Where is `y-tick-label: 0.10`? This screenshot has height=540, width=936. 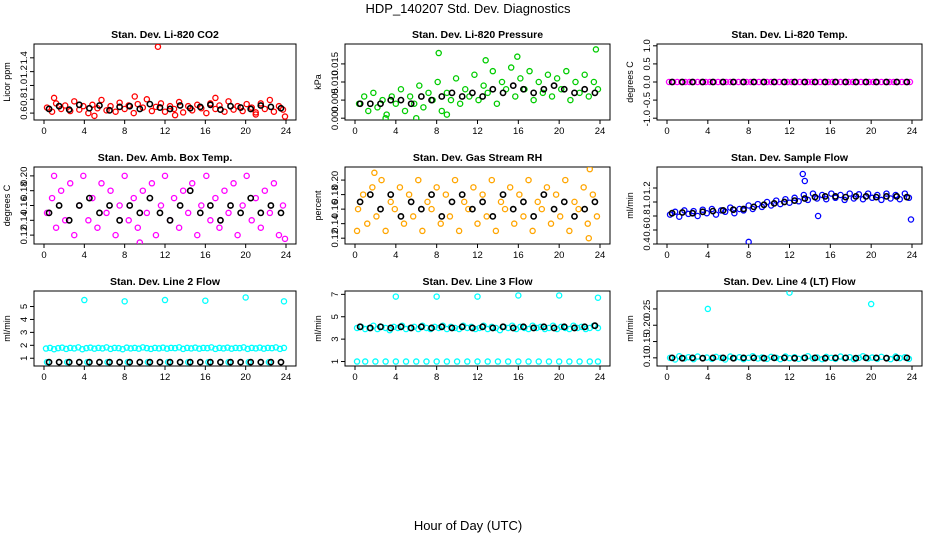
y-tick-label: 0.10 is located at coordinates (647, 358).